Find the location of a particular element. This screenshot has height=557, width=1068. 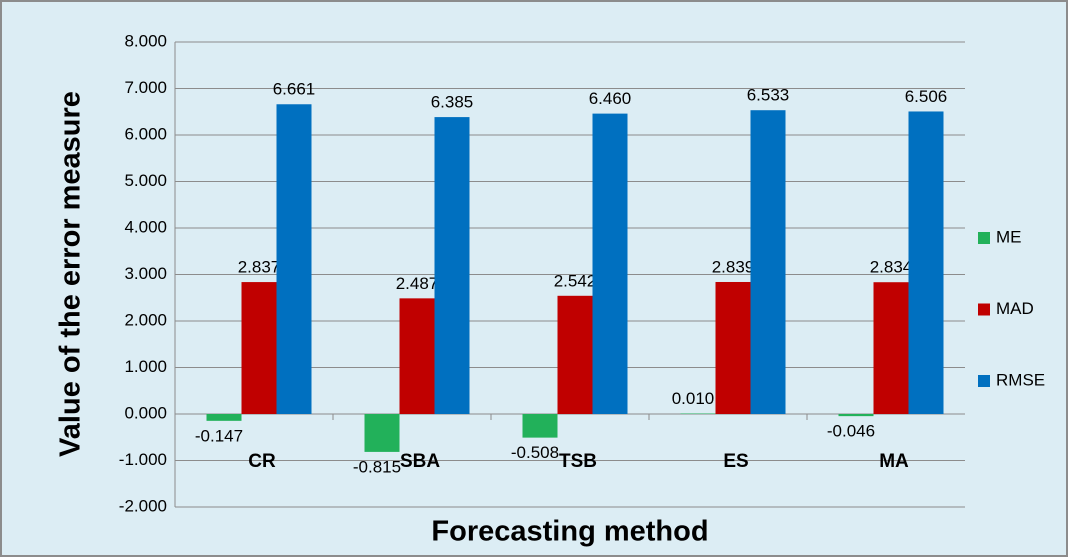

x-tick-label: MA is located at coordinates (894, 461).